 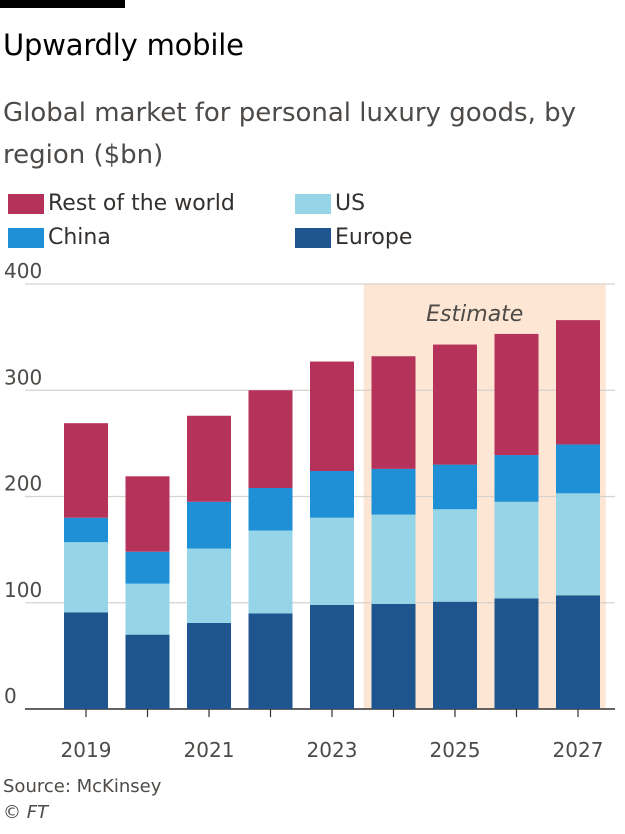 I want to click on y-tick-label: 100, so click(x=23, y=590).